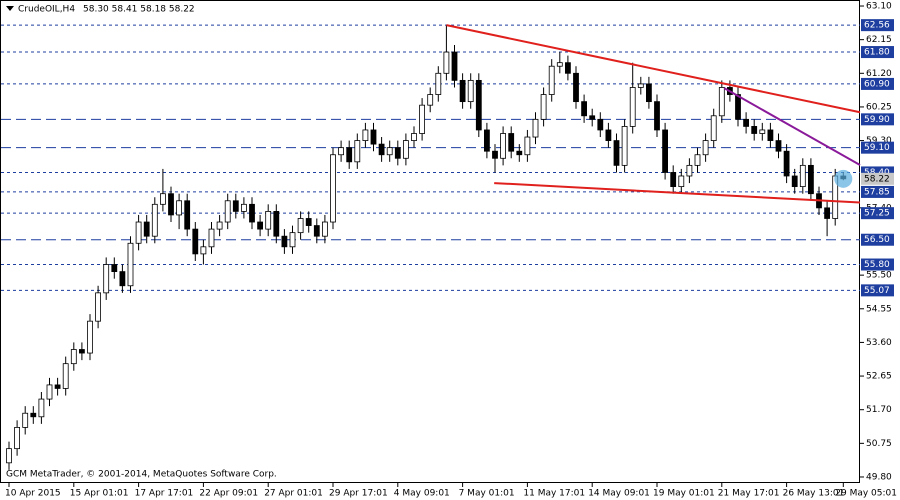 This screenshot has width=900, height=500. I want to click on x-tick-label: 19 May 01:01, so click(684, 494).